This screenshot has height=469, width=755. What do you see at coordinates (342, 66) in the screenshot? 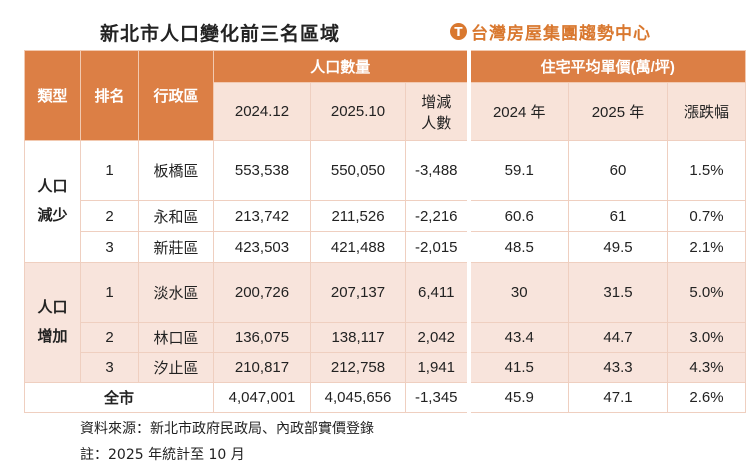
I see `header-population: 人口數量` at bounding box center [342, 66].